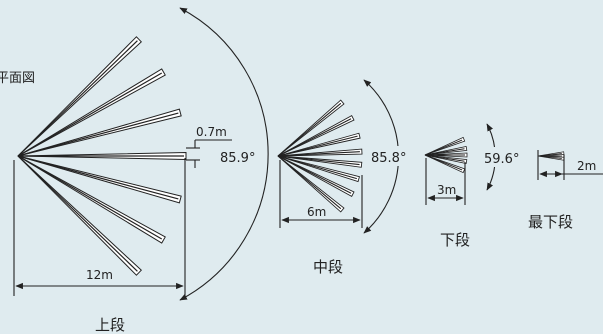  I want to click on plan-view-title: 平面図, so click(17, 78).